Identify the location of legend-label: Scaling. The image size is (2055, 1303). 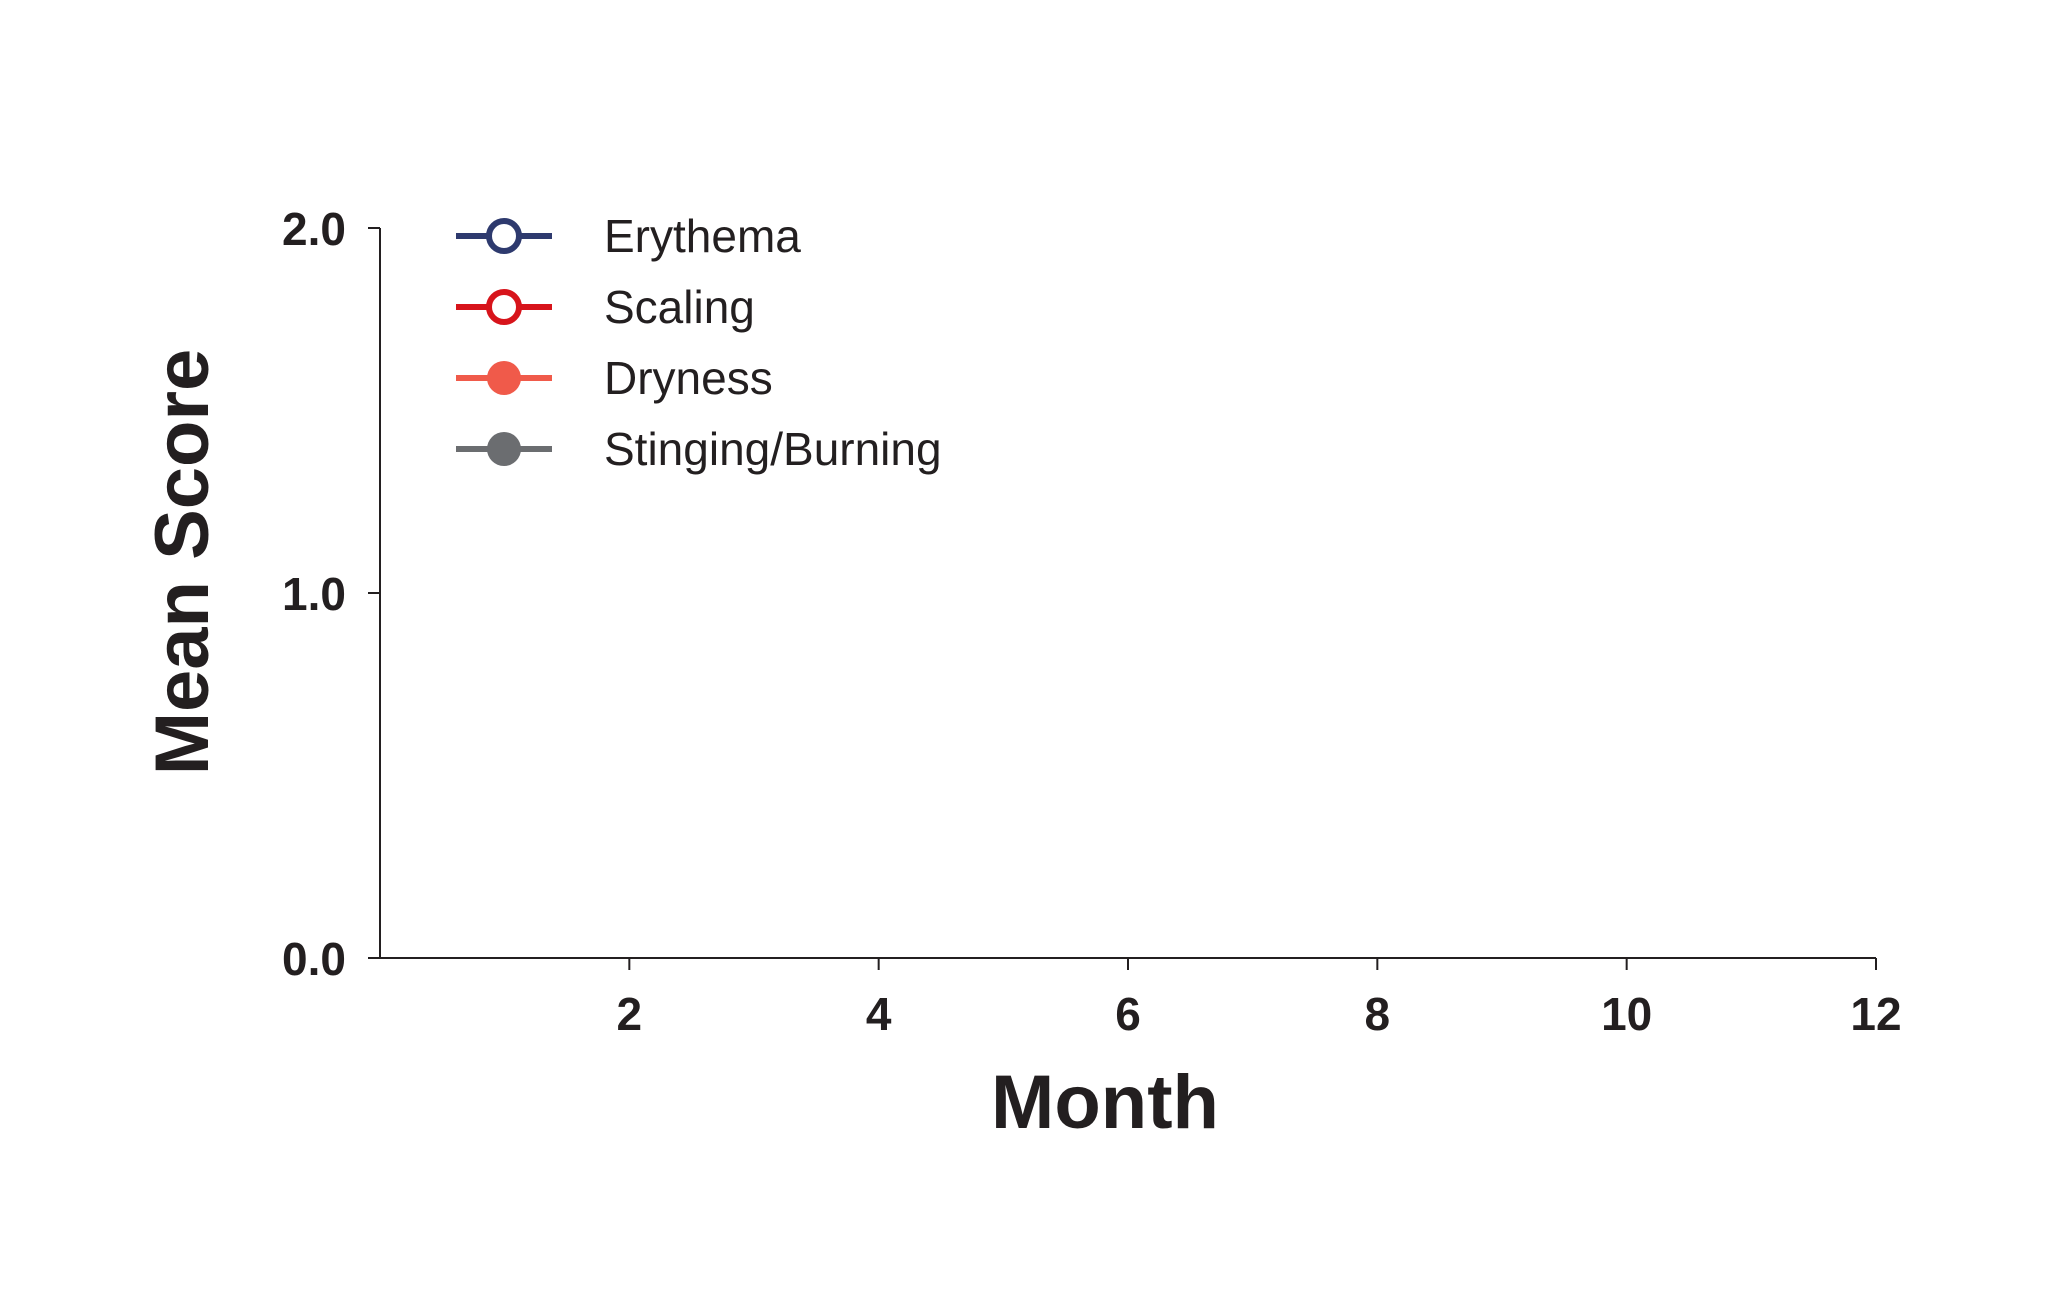
(679, 307).